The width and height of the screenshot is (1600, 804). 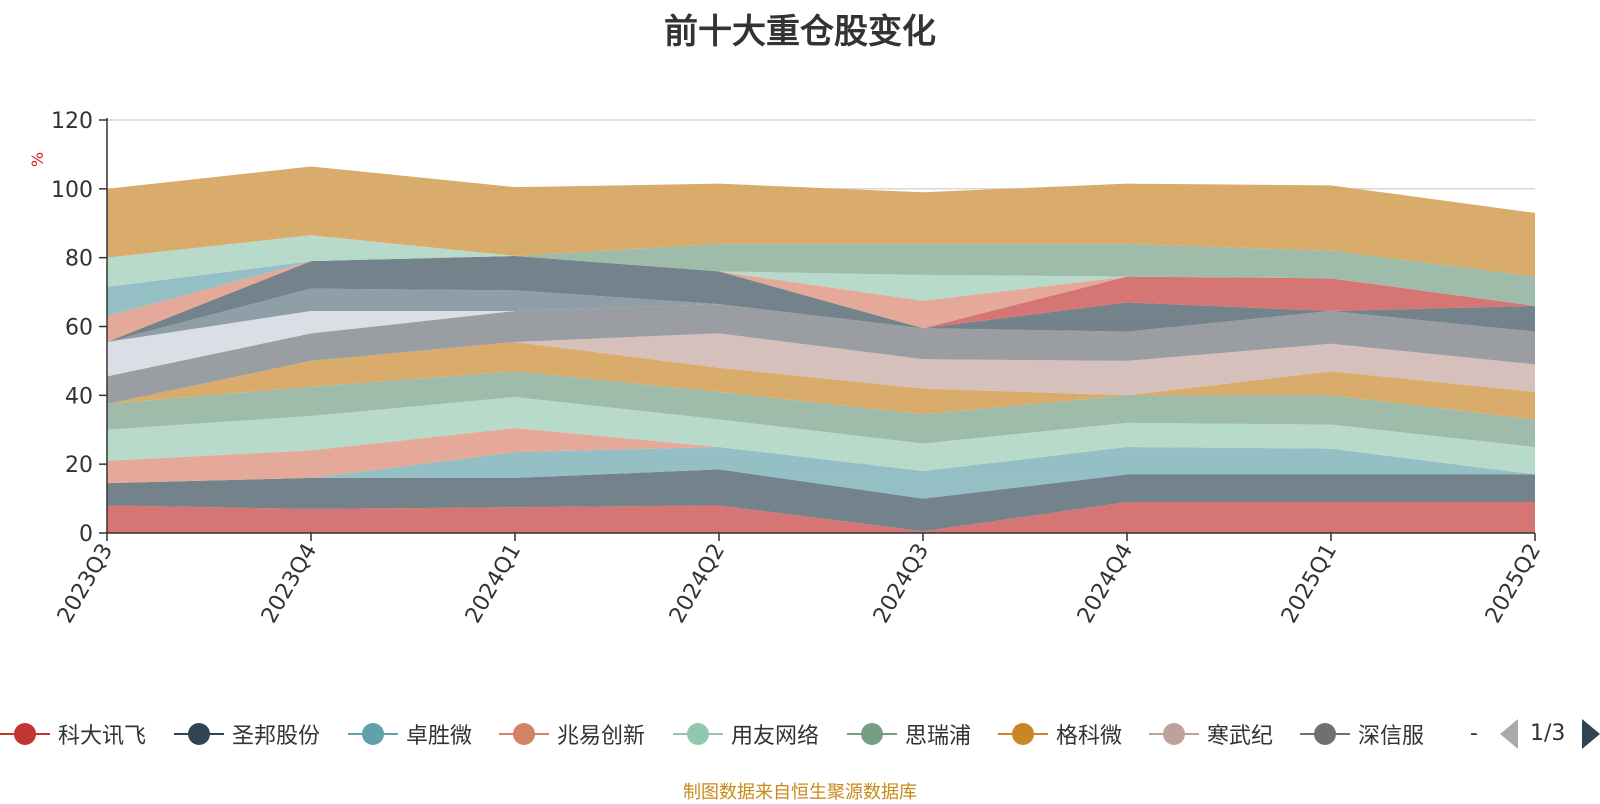 I want to click on legend-item: 深信服, so click(x=1362, y=734).